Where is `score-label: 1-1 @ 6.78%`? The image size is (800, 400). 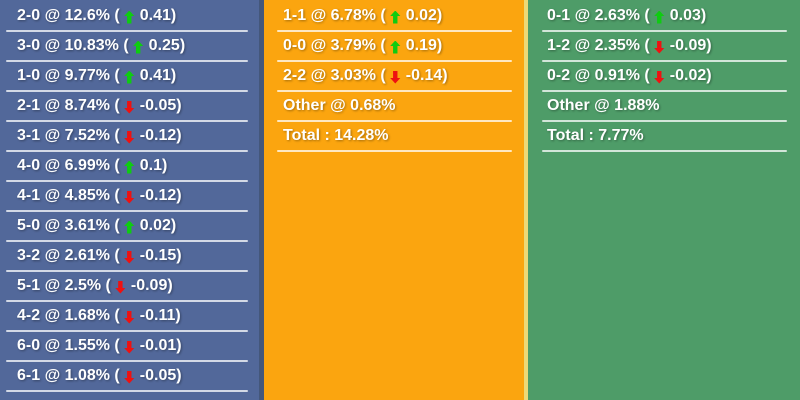 score-label: 1-1 @ 6.78% is located at coordinates (329, 15).